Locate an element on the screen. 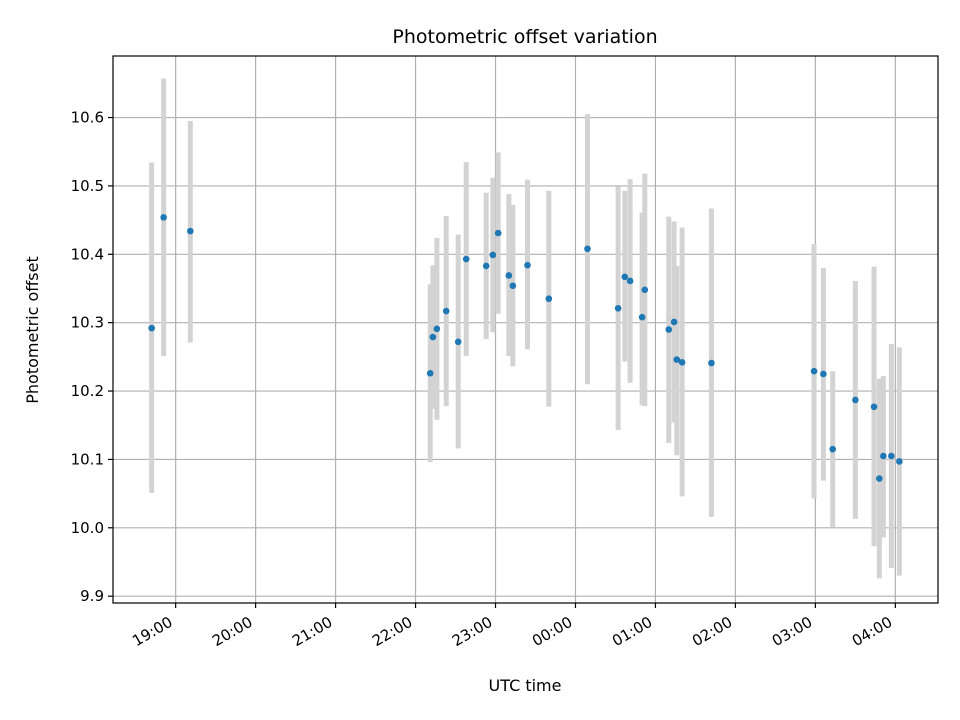 This screenshot has height=720, width=960. x-tick-label: 03:00 is located at coordinates (792, 631).